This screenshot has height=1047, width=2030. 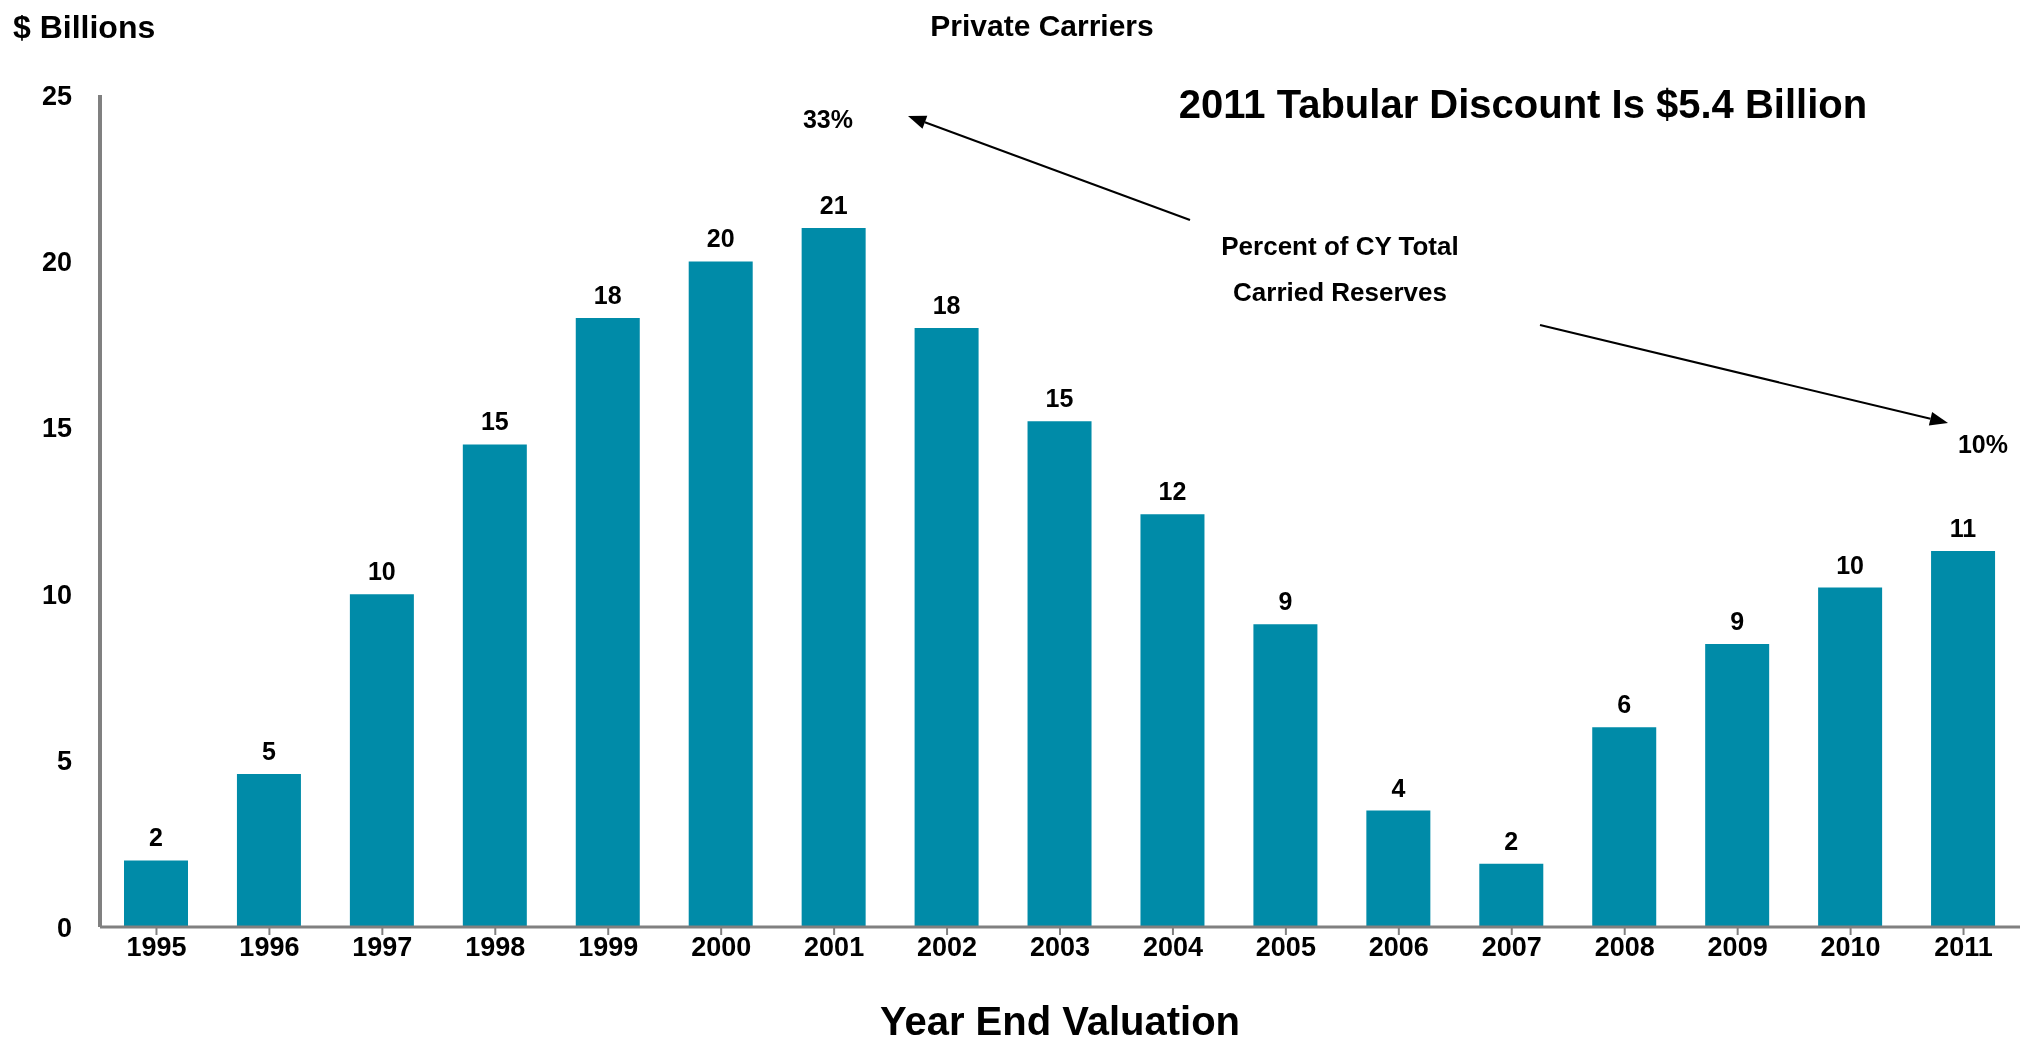 What do you see at coordinates (1172, 947) in the screenshot?
I see `x-tick-label: 2004` at bounding box center [1172, 947].